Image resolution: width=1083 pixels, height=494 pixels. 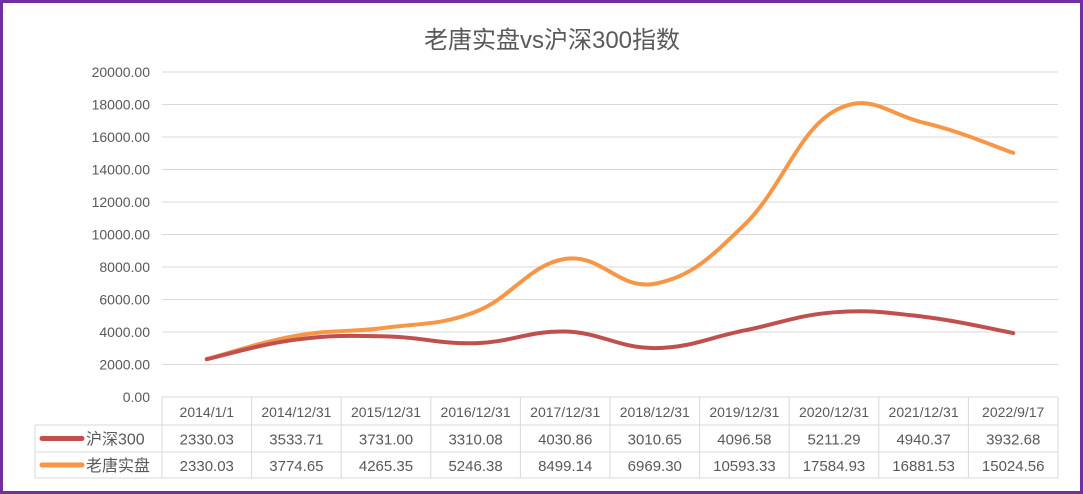 I want to click on x-tick-label: 2015/12/31, so click(x=386, y=412).